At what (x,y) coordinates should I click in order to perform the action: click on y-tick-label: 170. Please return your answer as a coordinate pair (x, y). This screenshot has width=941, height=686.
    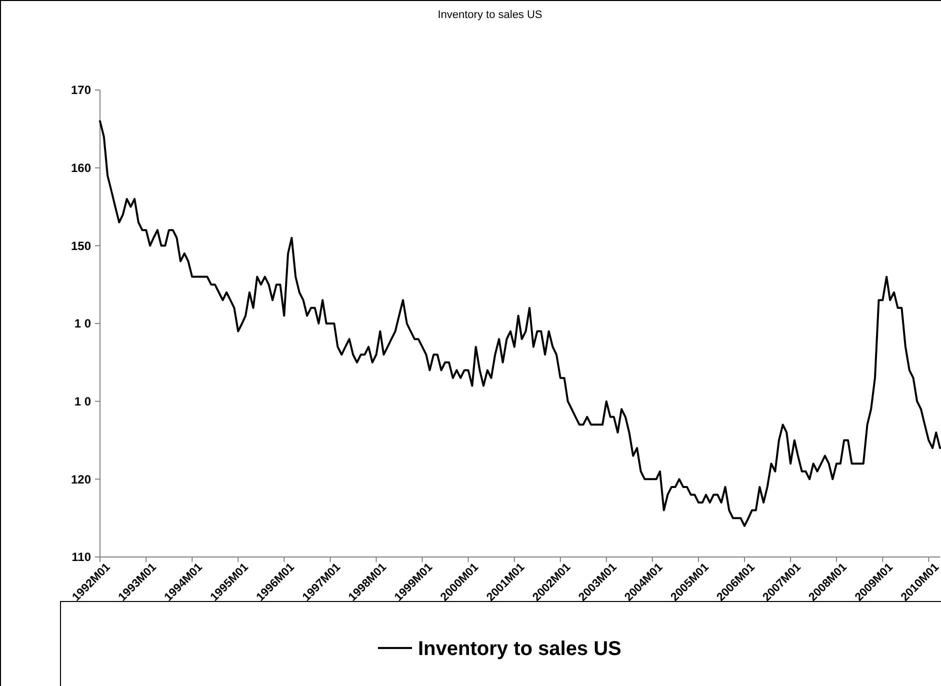
    Looking at the image, I should click on (81, 90).